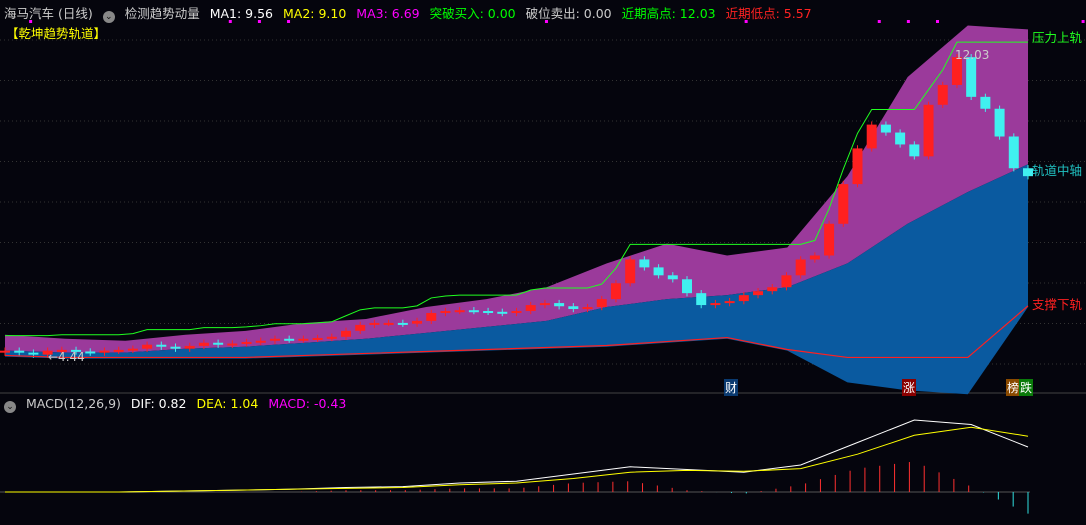 Image resolution: width=1086 pixels, height=525 pixels. I want to click on low-annotation: ←4.44, so click(66, 357).